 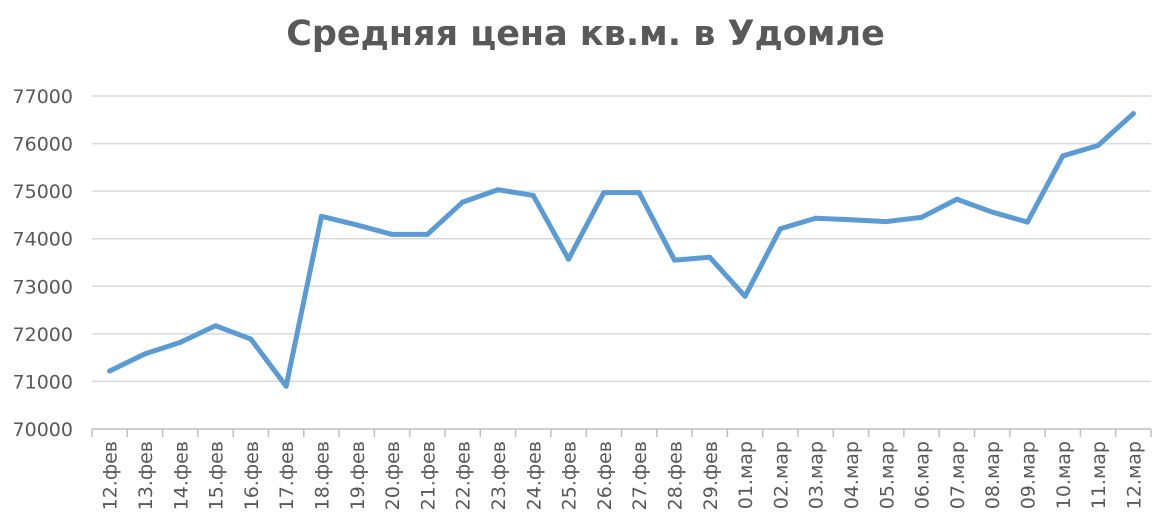 What do you see at coordinates (1028, 475) in the screenshot?
I see `x-tick-label: 09.мар` at bounding box center [1028, 475].